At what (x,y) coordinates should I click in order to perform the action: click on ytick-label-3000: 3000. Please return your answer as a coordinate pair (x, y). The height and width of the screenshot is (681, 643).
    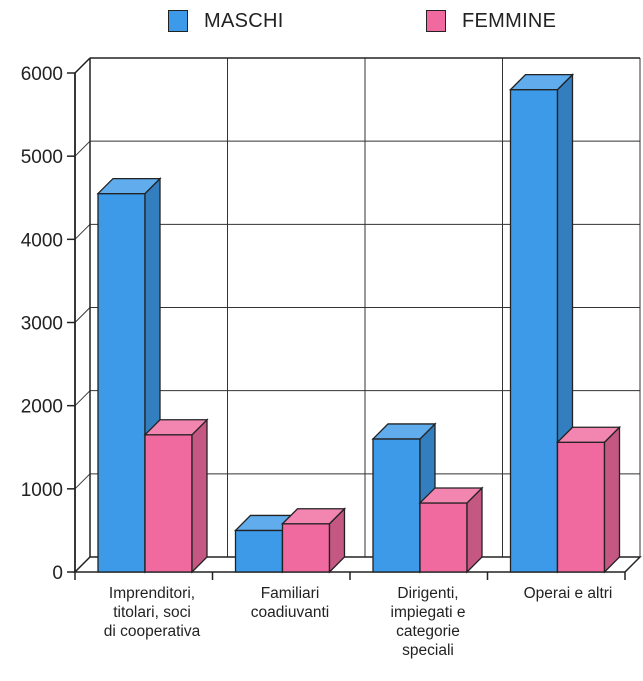
    Looking at the image, I should click on (42, 324).